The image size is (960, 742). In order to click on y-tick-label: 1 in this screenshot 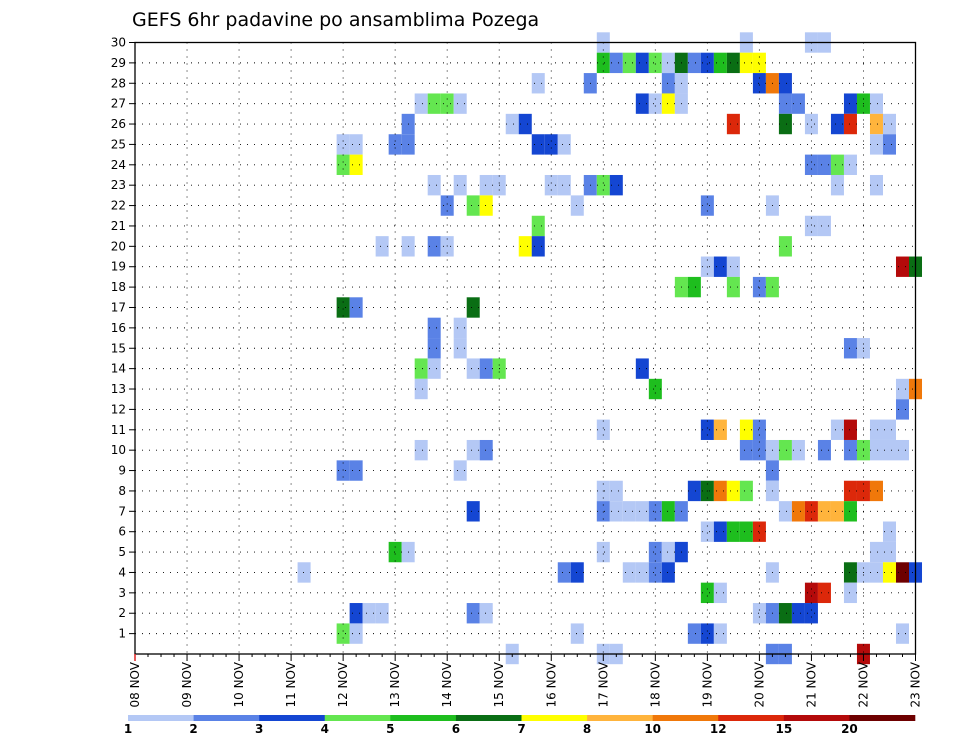, I will do `click(122, 634)`.